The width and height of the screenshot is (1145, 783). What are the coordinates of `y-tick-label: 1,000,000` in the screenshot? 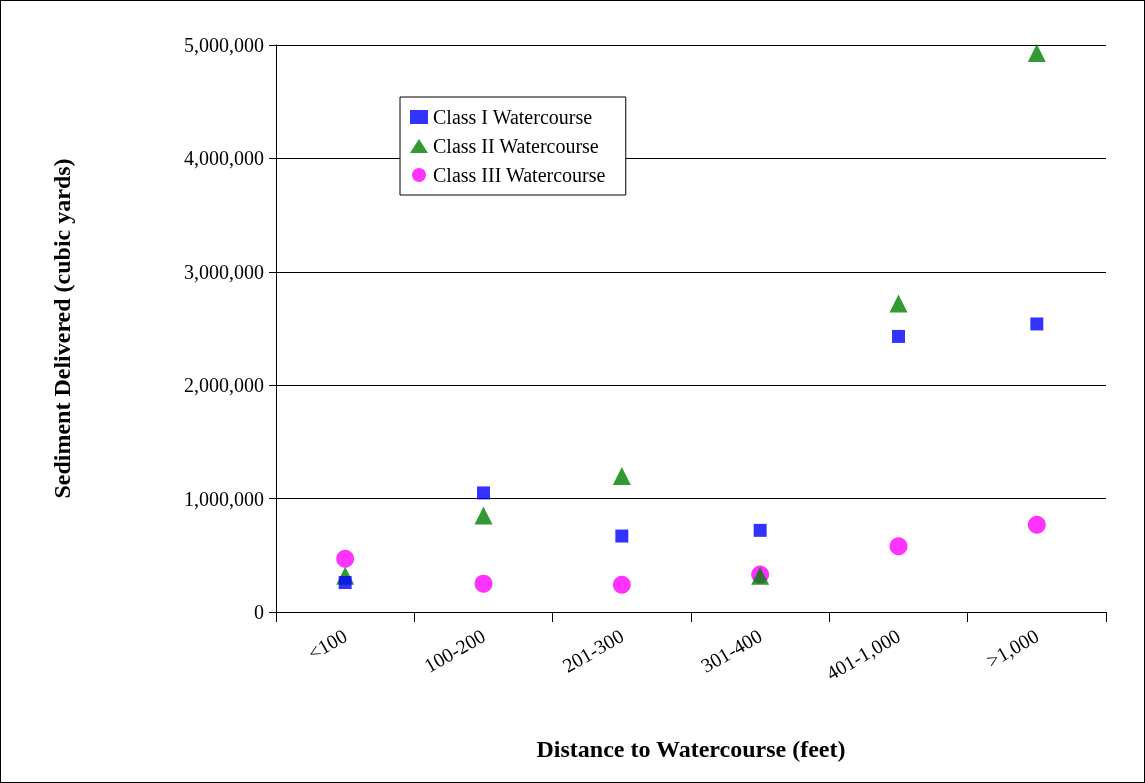 It's located at (224, 498).